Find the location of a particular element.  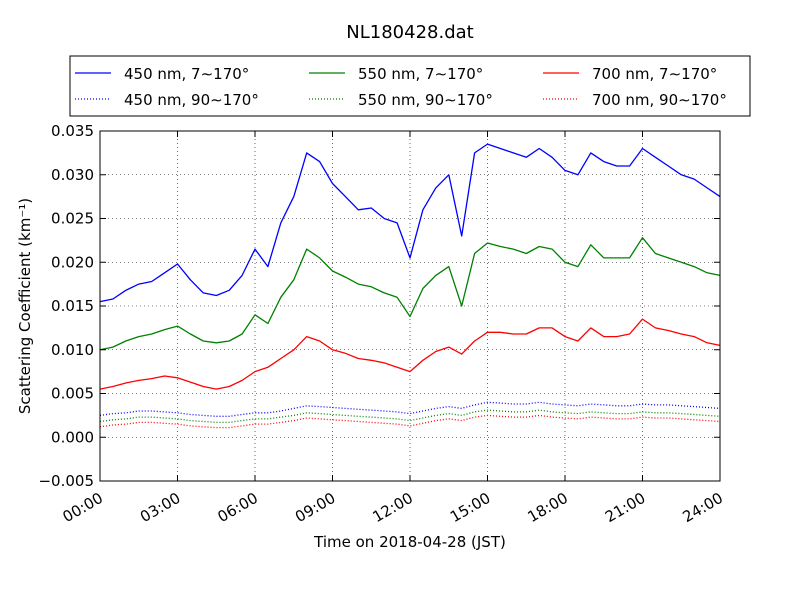

x-tick-label: 18:00 is located at coordinates (548, 507).